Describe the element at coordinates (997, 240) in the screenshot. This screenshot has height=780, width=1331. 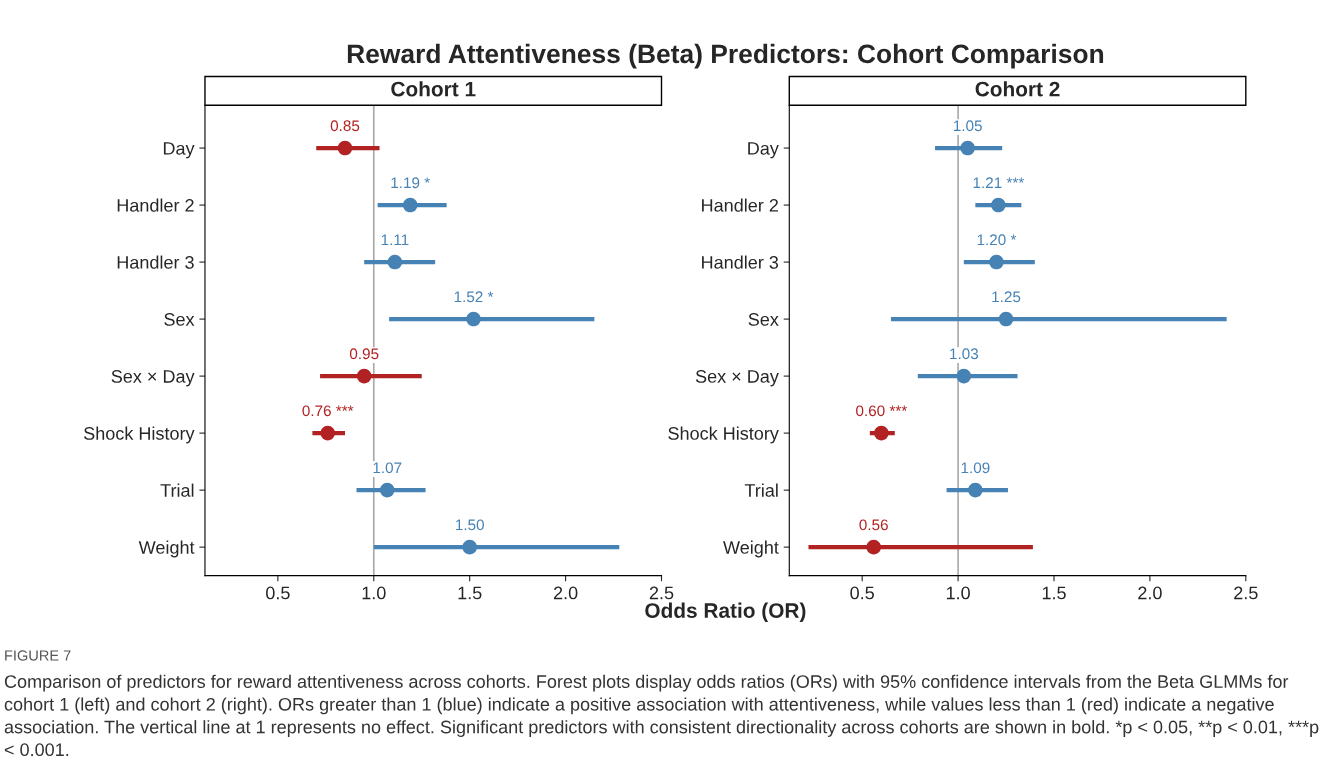
I see `data-label: 1.20 *` at that location.